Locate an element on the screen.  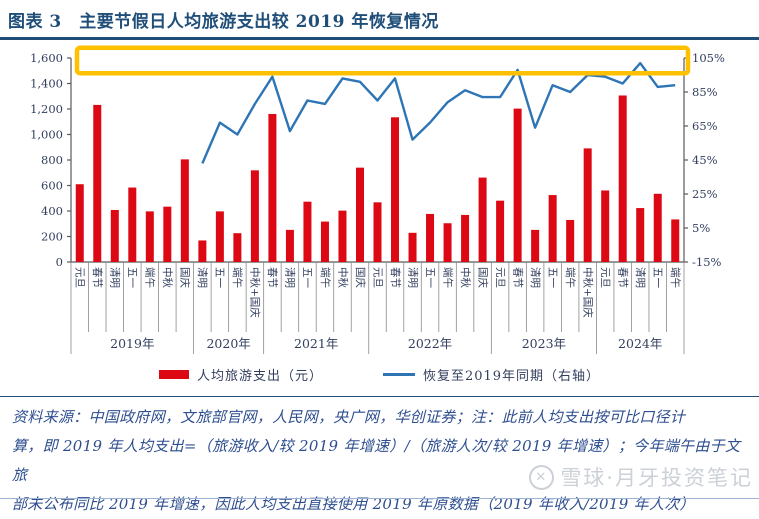
left-axis-tick-label: 1,400 is located at coordinates (46, 84).